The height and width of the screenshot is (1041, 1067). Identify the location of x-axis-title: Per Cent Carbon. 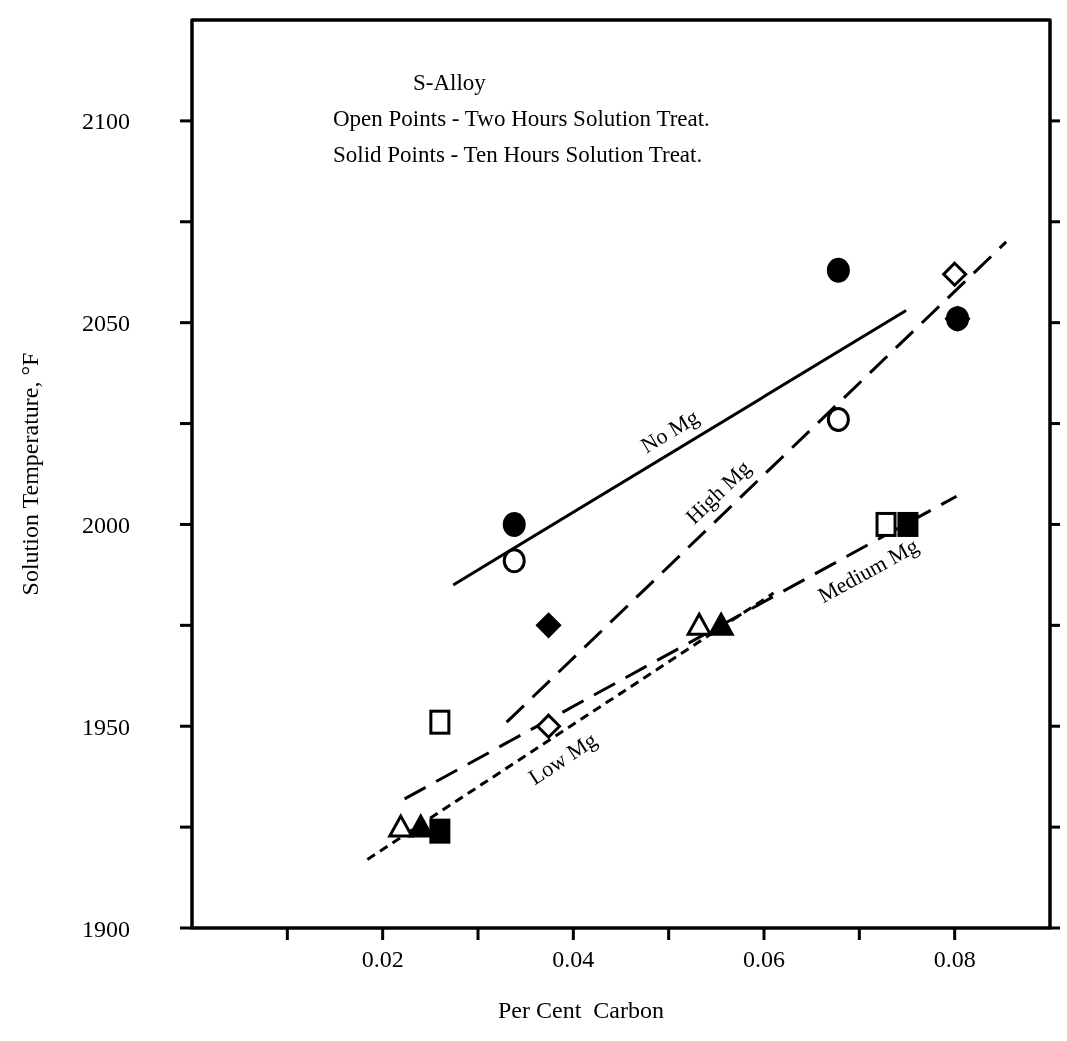
(581, 1010).